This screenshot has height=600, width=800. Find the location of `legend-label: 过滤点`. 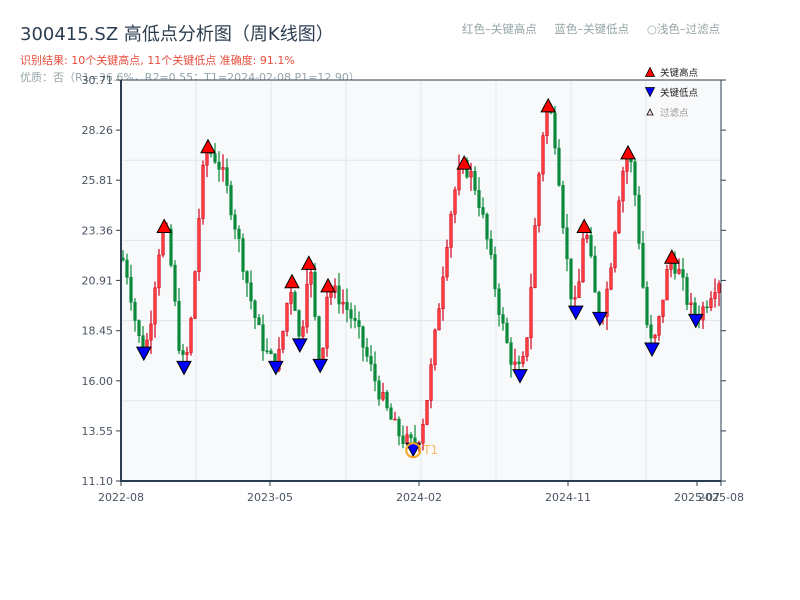

legend-label: 过滤点 is located at coordinates (674, 113).